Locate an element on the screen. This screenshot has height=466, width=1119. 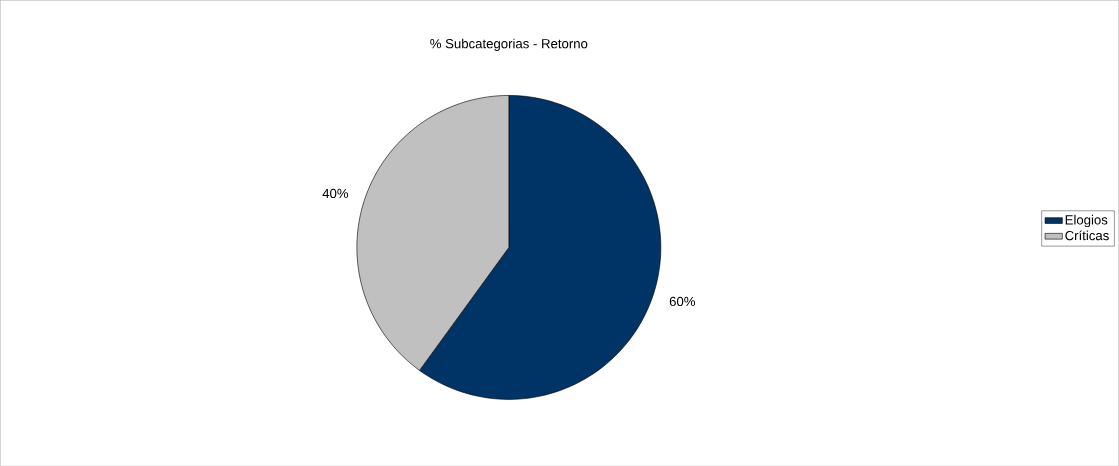
data-label: 40% is located at coordinates (335, 193).